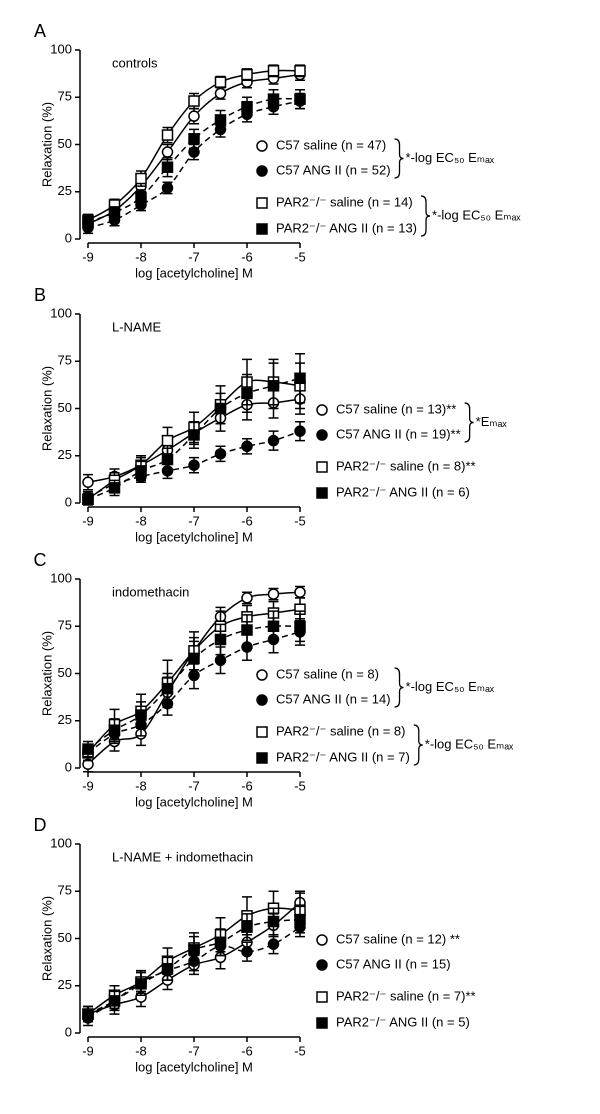 This screenshot has height=1114, width=600. Describe the element at coordinates (340, 730) in the screenshot. I see `legend-label: PAR2⁻/⁻ saline (n = 8)` at that location.